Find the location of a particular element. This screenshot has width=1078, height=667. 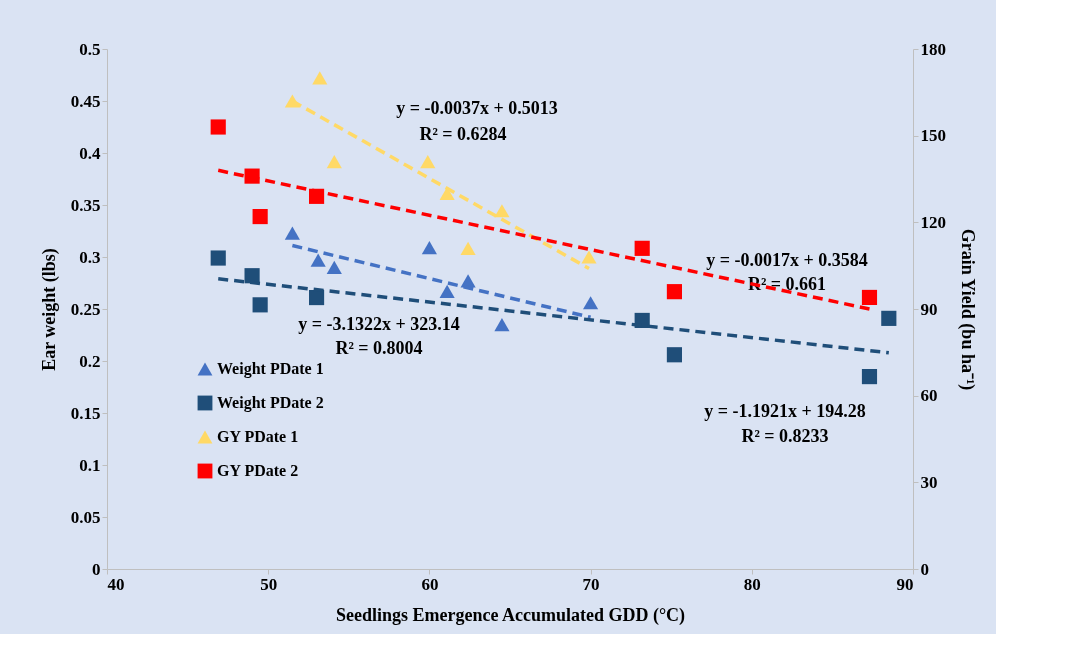

y-axis-title: Ear weight (lbs) is located at coordinates (49, 309).